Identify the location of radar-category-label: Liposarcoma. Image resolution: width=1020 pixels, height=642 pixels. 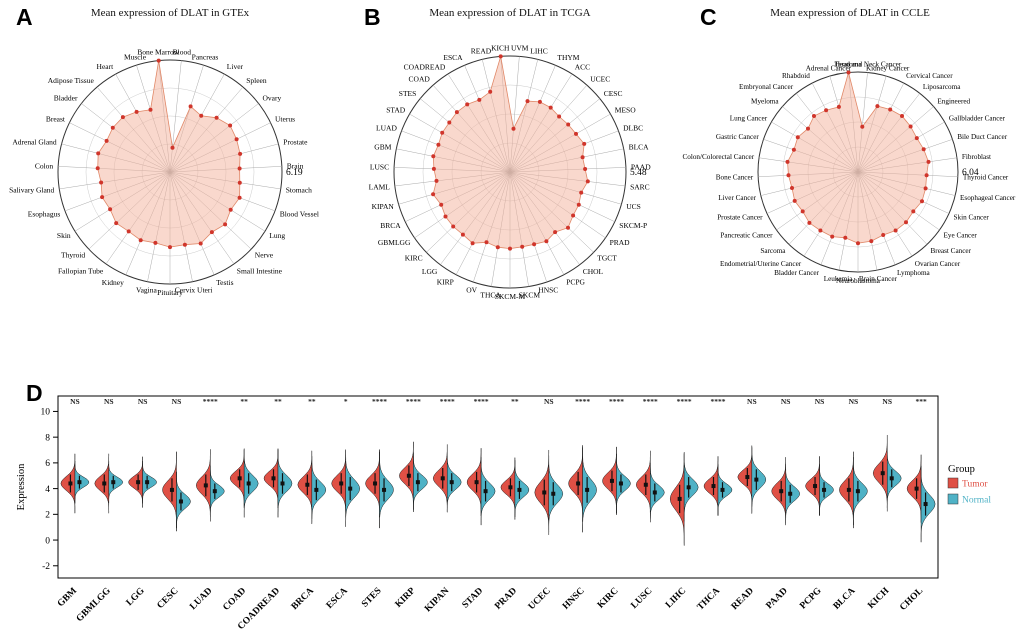
(942, 87).